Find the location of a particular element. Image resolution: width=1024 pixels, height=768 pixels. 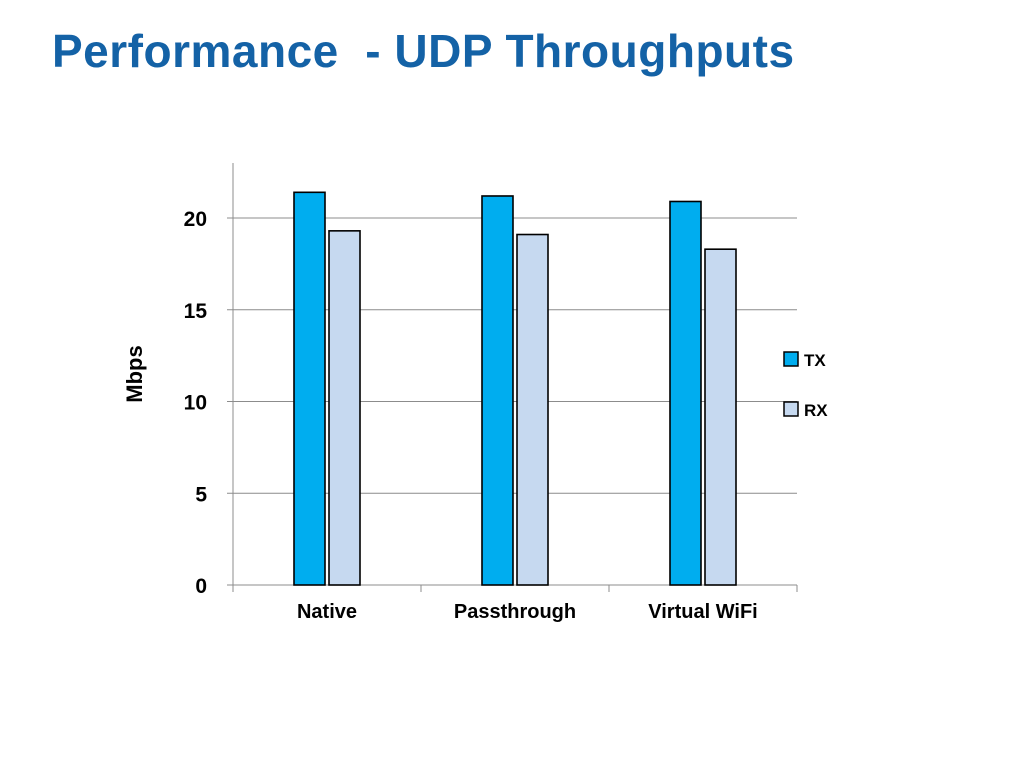

legend: TX RX is located at coordinates (805, 385).